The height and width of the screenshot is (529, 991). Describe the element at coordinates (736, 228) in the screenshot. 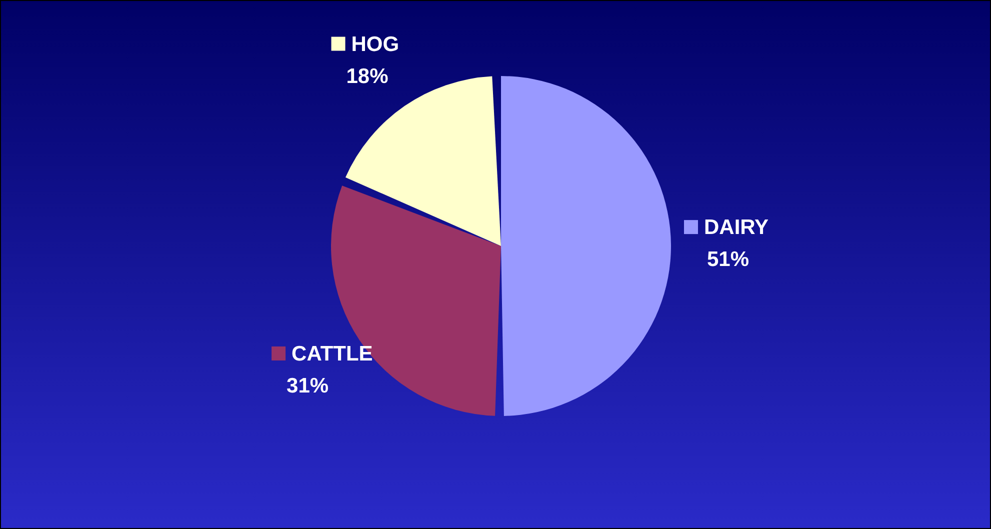

I see `legend-label: DAIRY` at that location.